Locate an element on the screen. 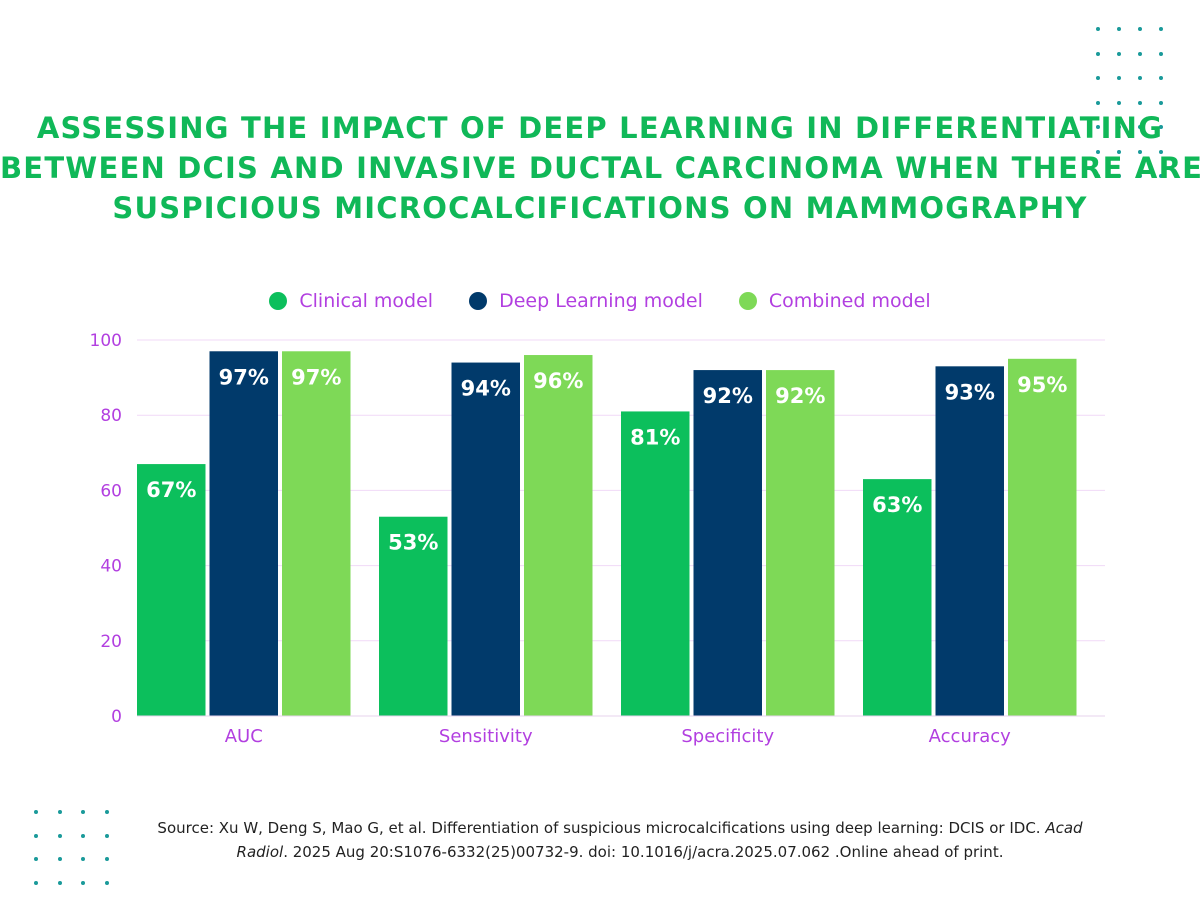 Image resolution: width=1200 pixels, height=904 pixels. bar-data-label: 94% is located at coordinates (486, 389).